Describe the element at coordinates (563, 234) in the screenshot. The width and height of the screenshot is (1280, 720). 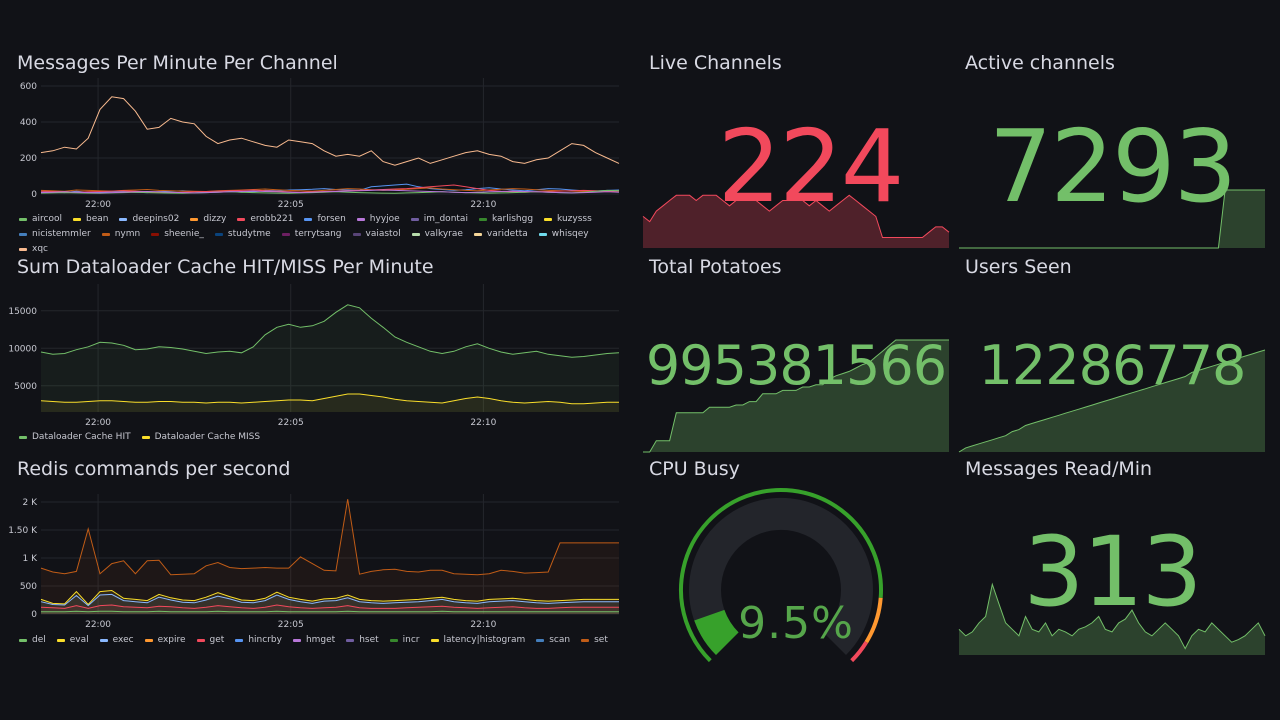
I see `legend-item-whisqey: whisqey` at that location.